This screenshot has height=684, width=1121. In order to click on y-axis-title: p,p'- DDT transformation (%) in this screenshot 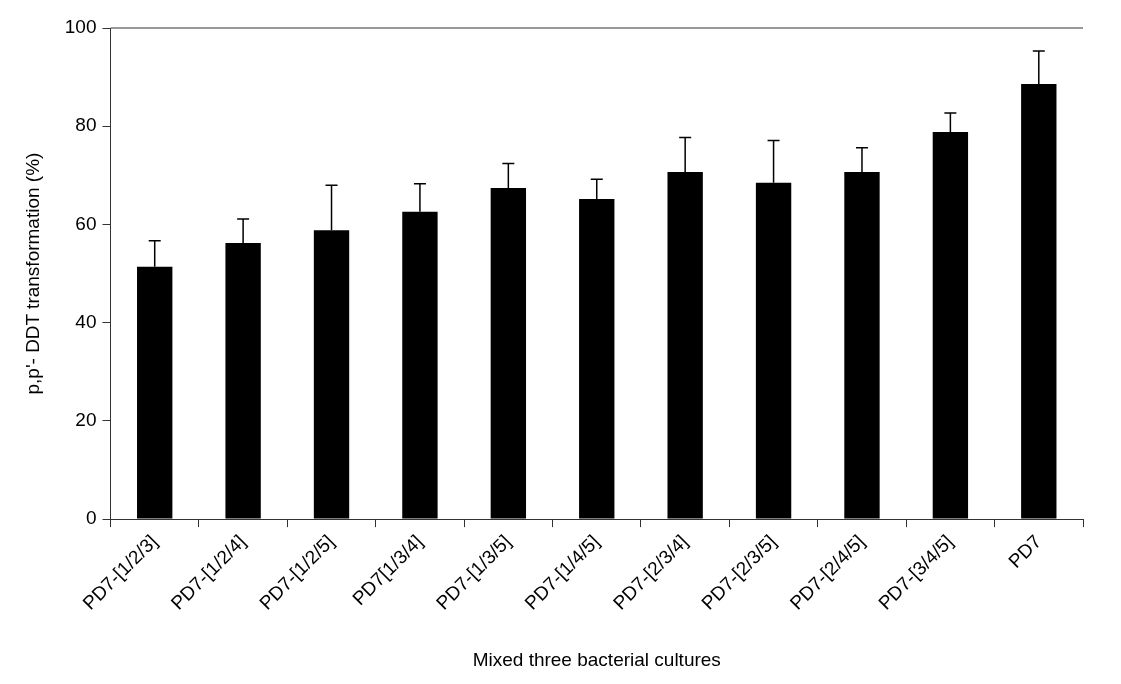, I will do `click(32, 273)`.